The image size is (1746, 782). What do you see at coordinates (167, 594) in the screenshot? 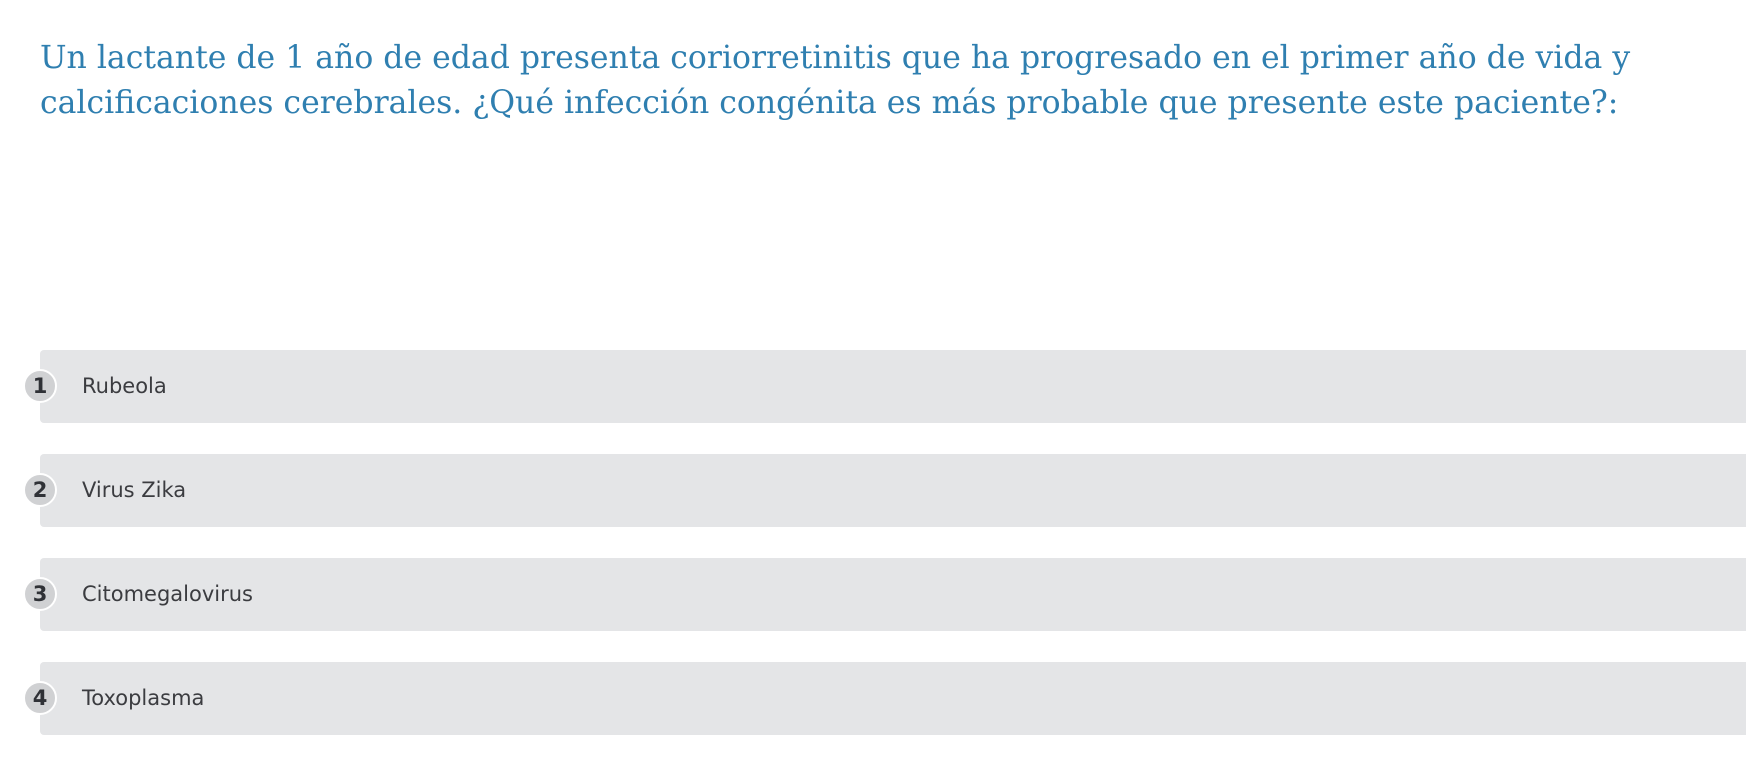
I see `answer-option-label: Citomegalovirus` at bounding box center [167, 594].